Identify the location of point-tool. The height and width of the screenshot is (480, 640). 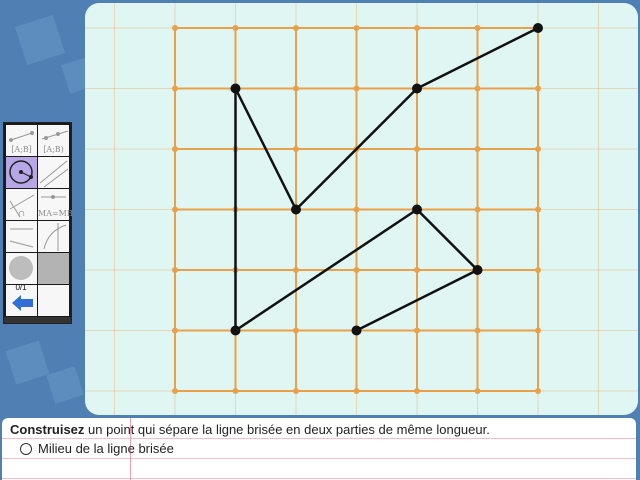
(21, 268).